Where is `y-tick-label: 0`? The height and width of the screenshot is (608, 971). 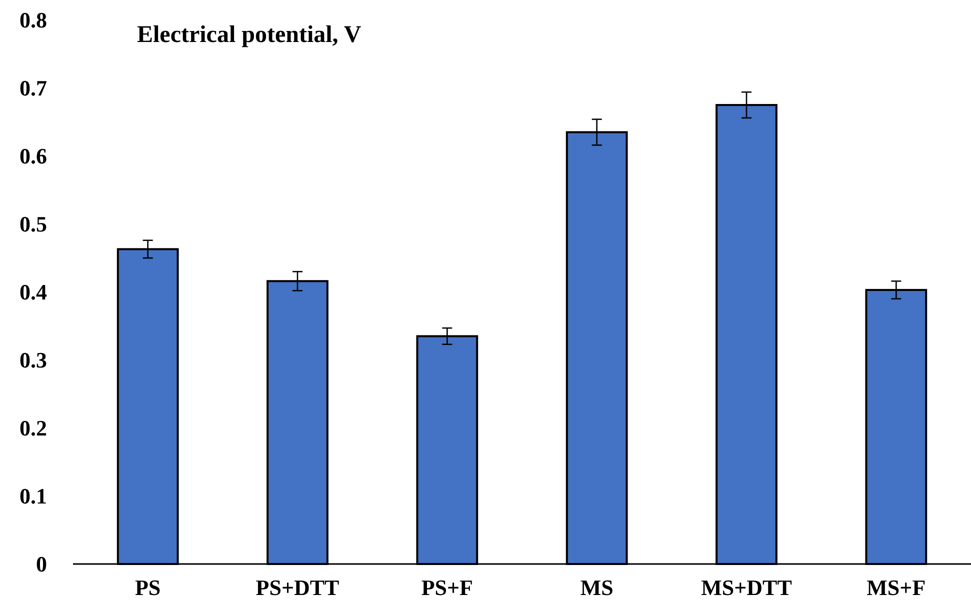
y-tick-label: 0 is located at coordinates (41, 564).